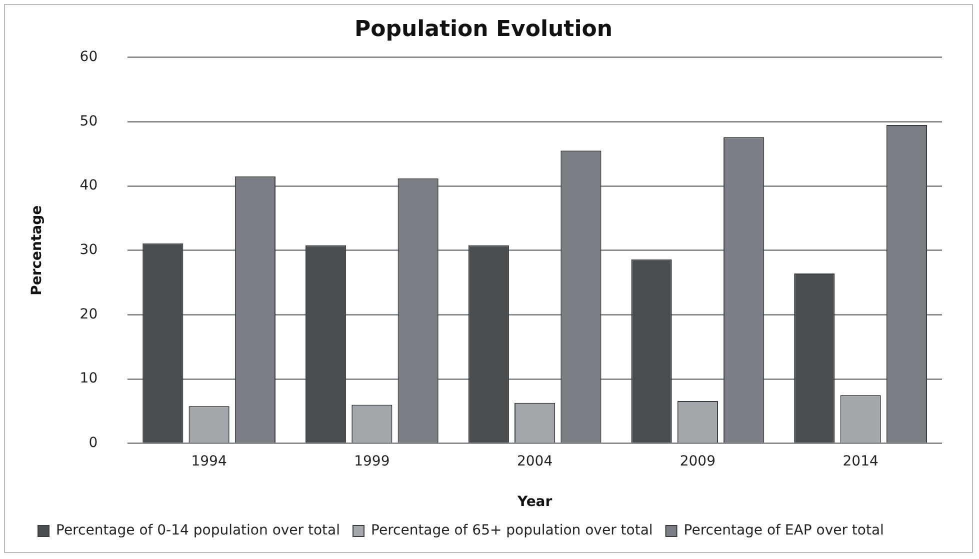 This screenshot has width=979, height=559. What do you see at coordinates (512, 530) in the screenshot?
I see `legend-label: Percentage of 65+ population over total` at bounding box center [512, 530].